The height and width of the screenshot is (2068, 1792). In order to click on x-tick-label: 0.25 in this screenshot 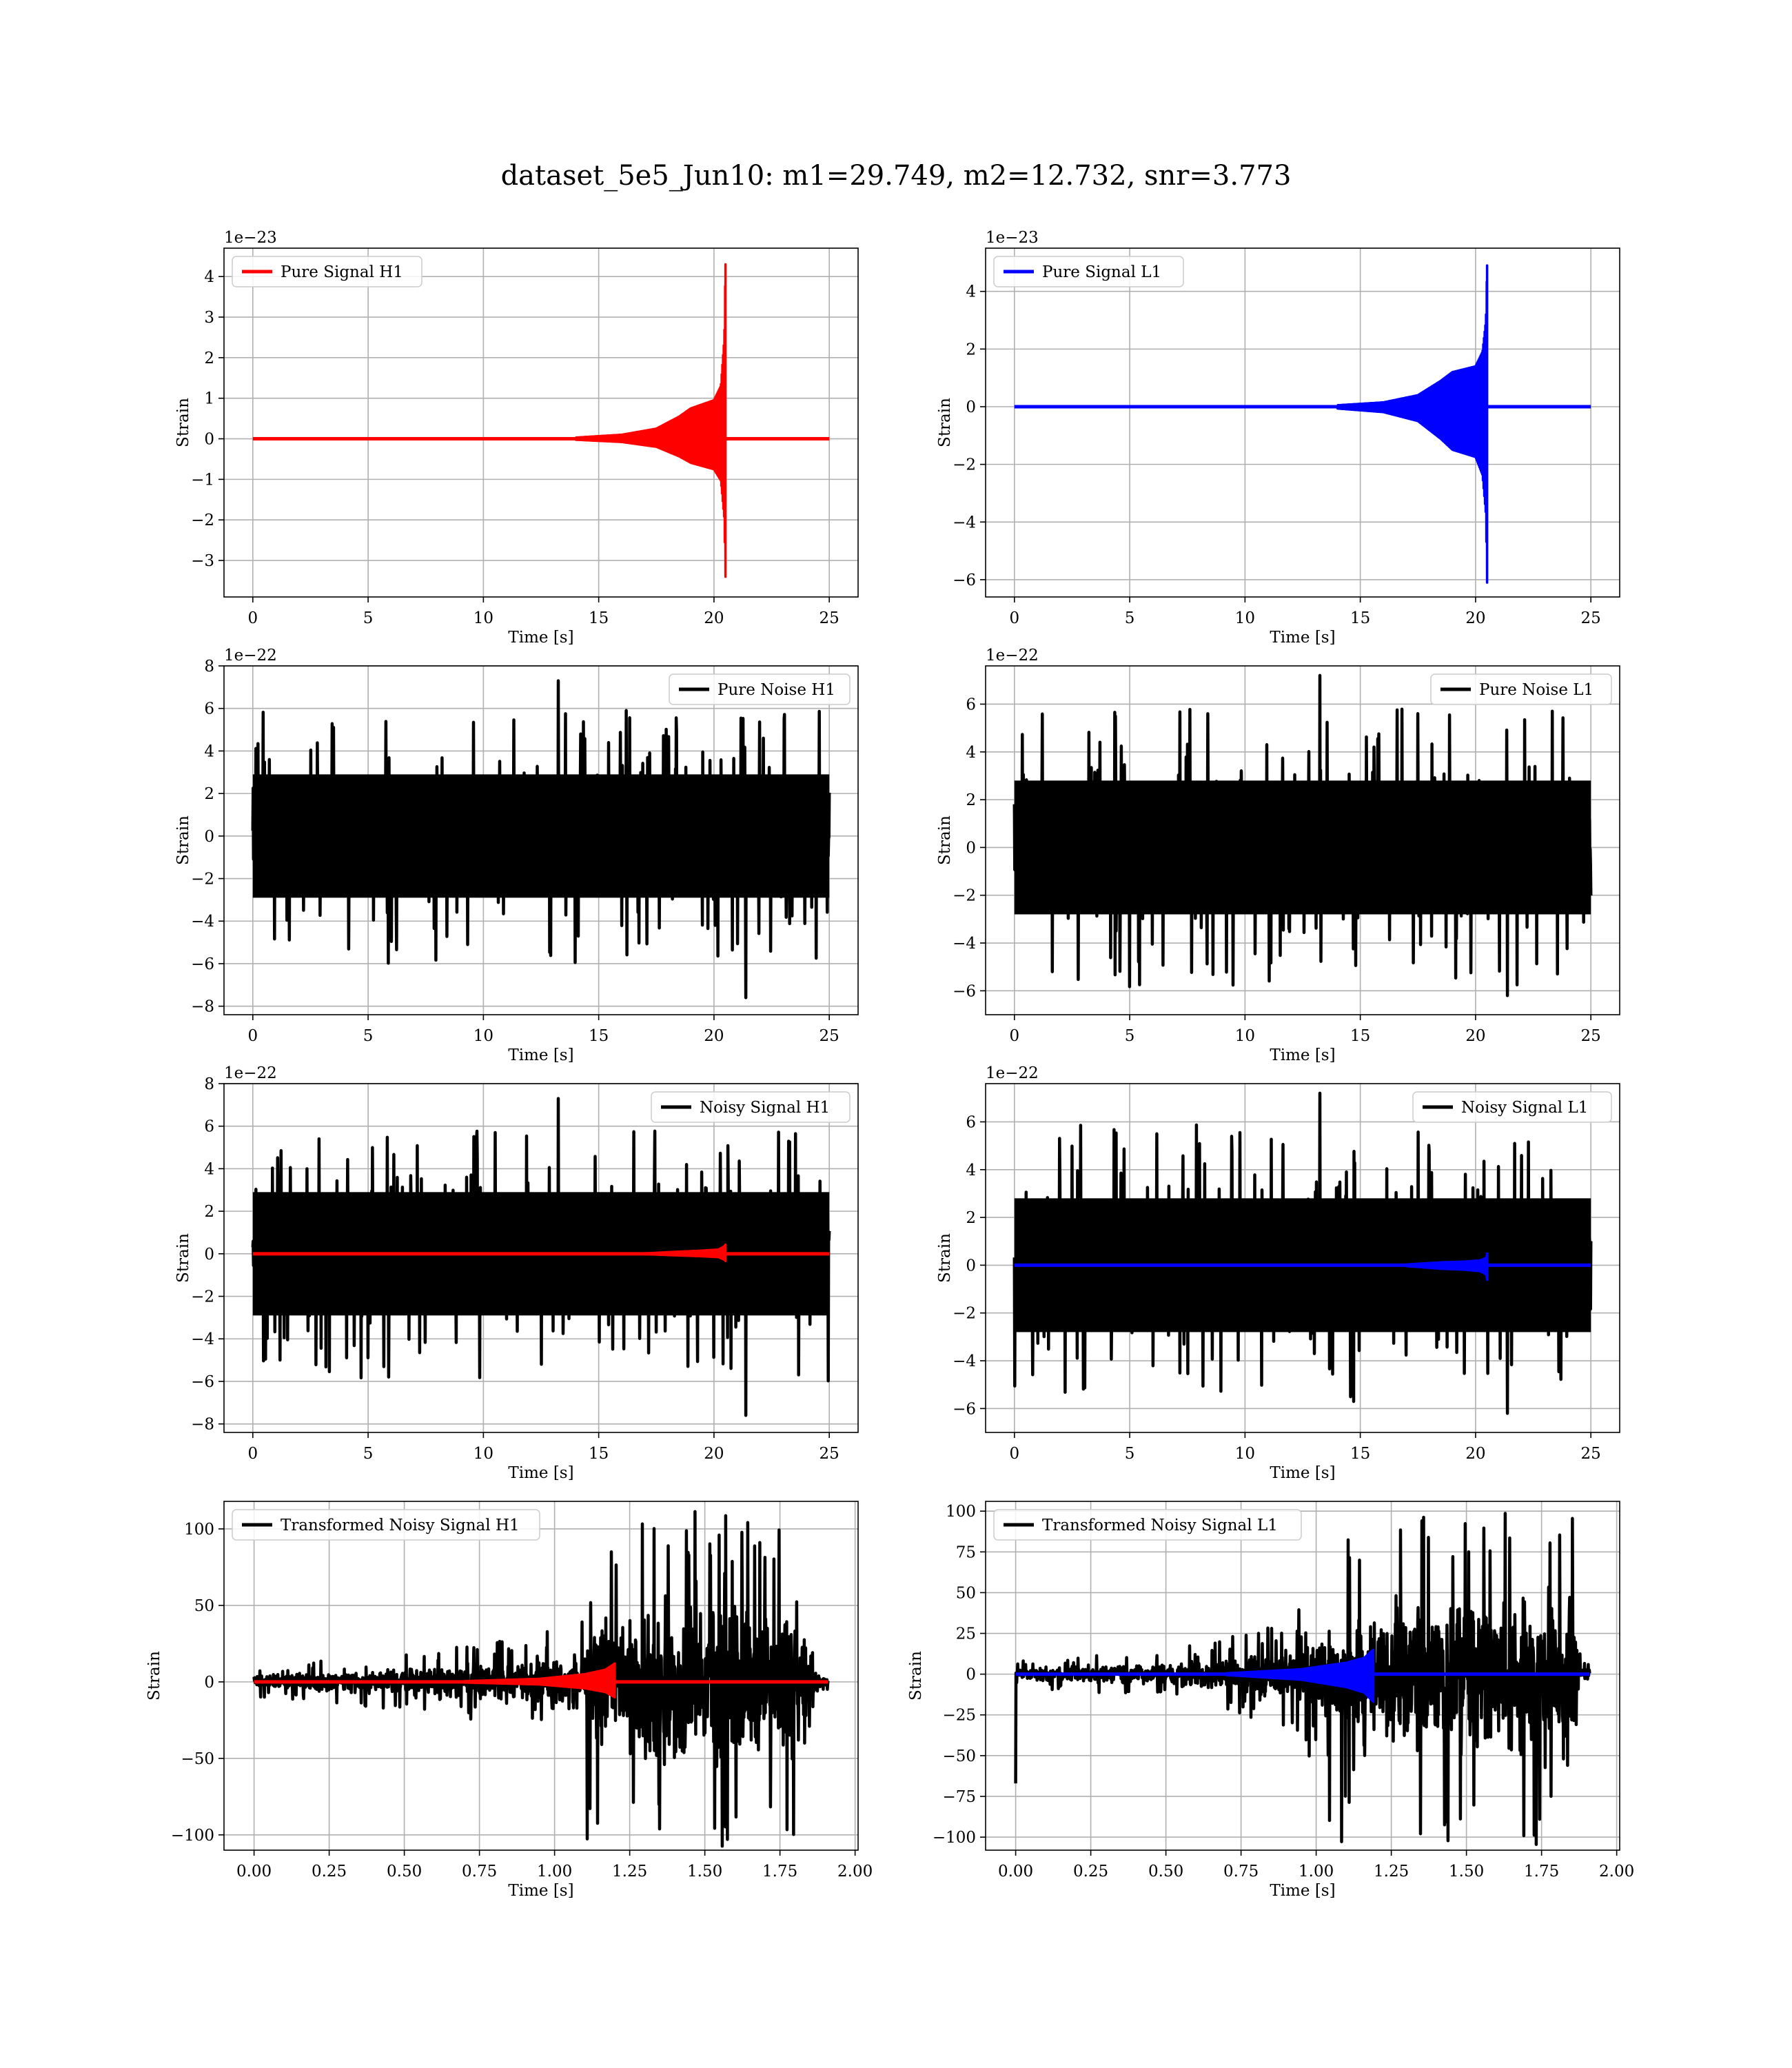, I will do `click(329, 1872)`.